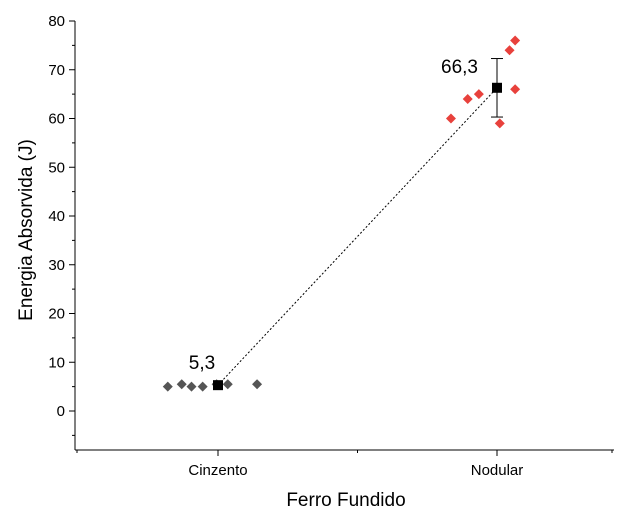 This screenshot has width=626, height=513. I want to click on x-tick-label: Nodular, so click(497, 470).